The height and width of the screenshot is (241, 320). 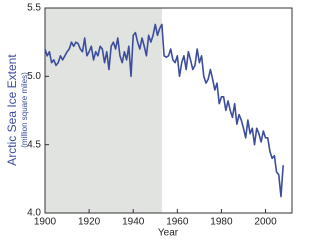 What do you see at coordinates (221, 222) in the screenshot?
I see `x-tick-label: 1980` at bounding box center [221, 222].